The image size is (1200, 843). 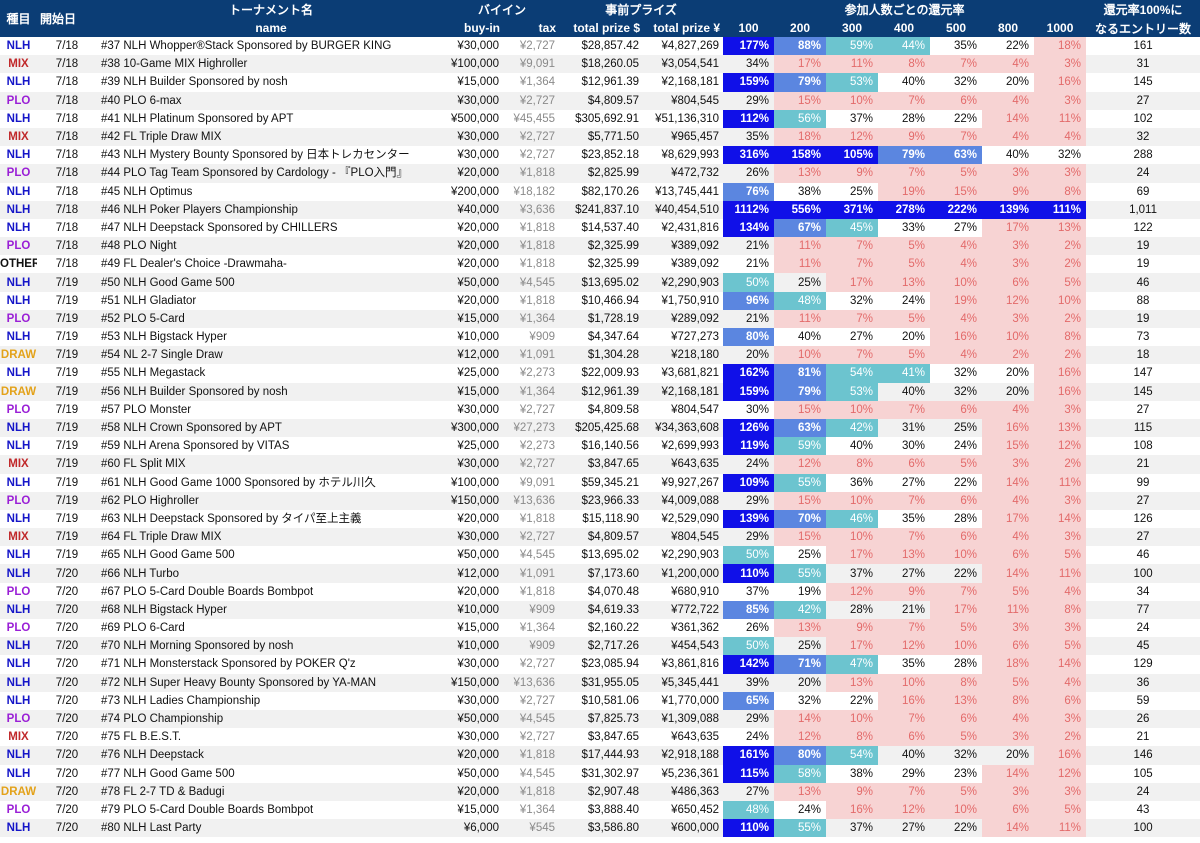 I want to click on category-cell: MIX, so click(x=18, y=737).